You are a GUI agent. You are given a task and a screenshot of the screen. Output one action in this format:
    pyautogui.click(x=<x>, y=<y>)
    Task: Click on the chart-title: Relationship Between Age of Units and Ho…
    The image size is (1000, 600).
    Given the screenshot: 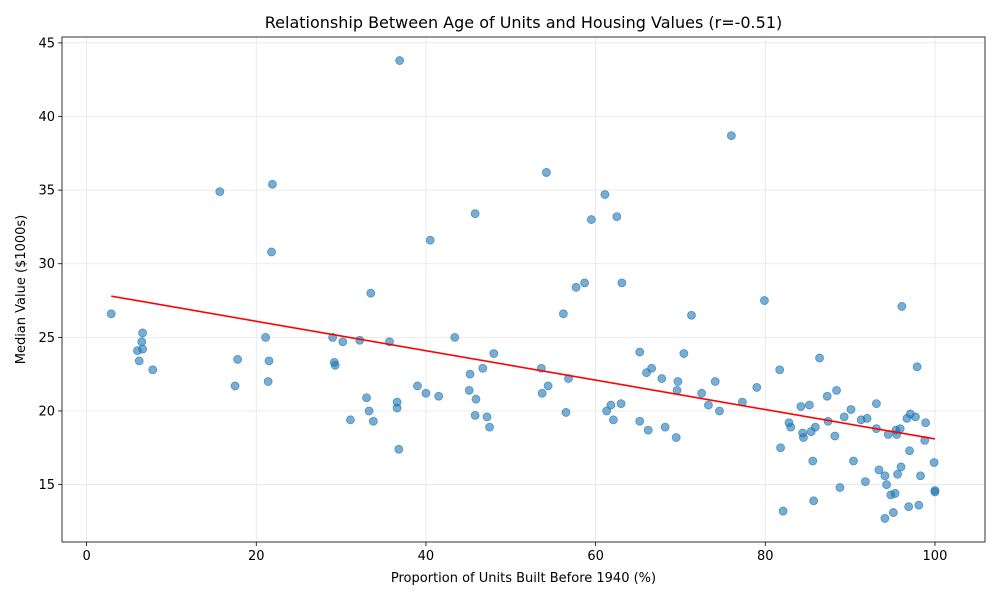 What is the action you would take?
    pyautogui.click(x=523, y=22)
    